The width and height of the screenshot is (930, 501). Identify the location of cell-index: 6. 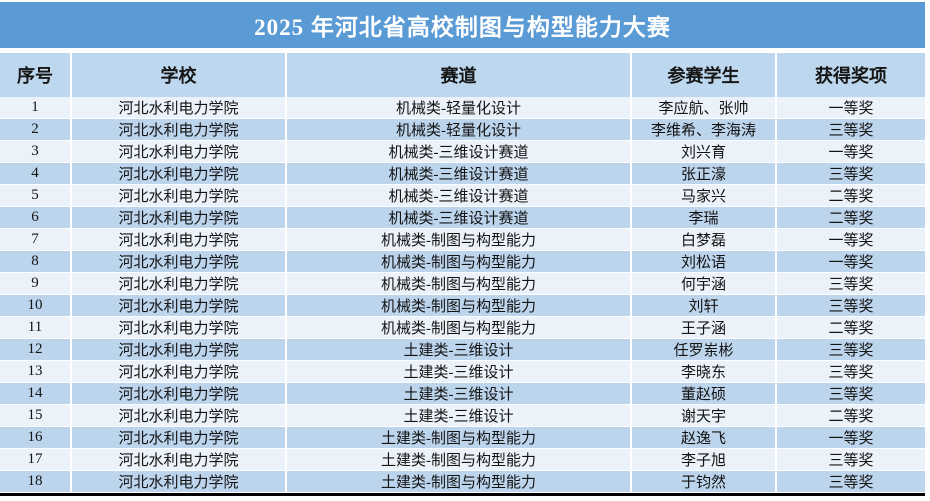
(36, 217).